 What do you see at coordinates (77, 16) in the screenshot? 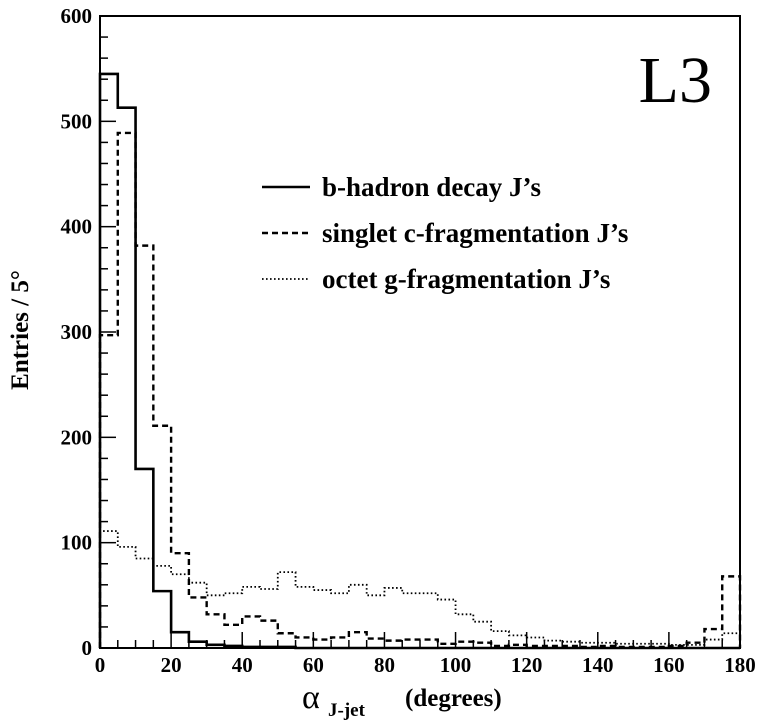
I see `y-tick-label: 600` at bounding box center [77, 16].